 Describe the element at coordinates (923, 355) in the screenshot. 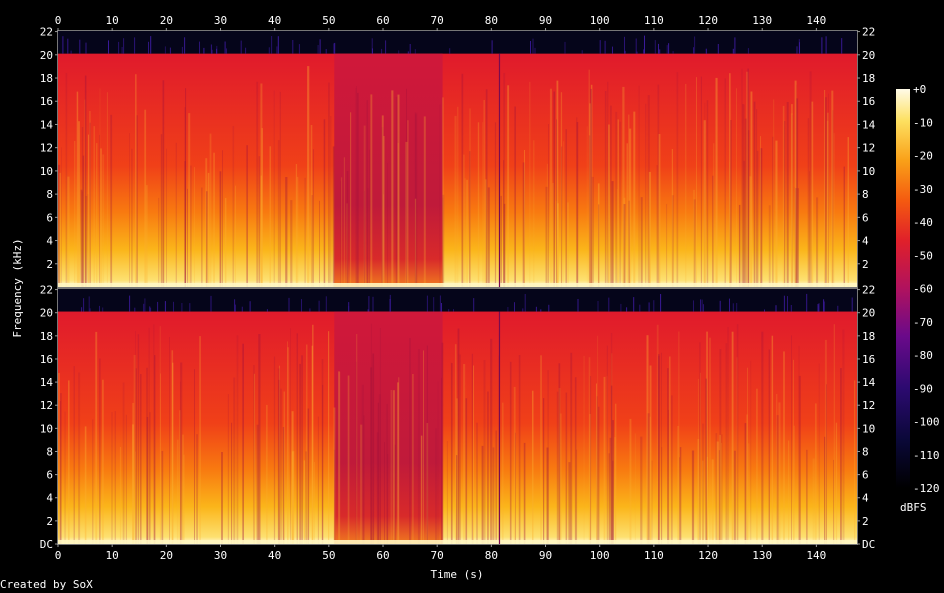

I see `colorbar-tick-label: -80` at that location.